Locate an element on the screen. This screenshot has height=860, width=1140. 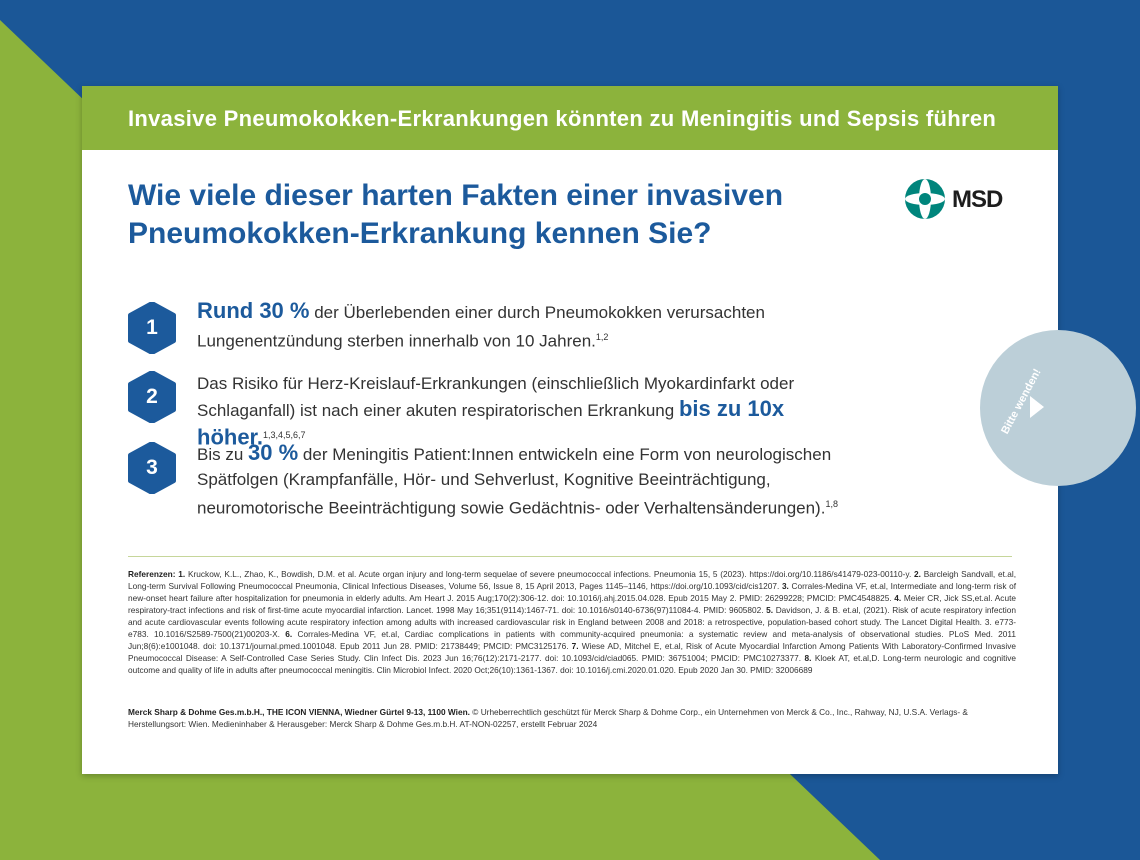
references-label: Referenzen: is located at coordinates (152, 574).